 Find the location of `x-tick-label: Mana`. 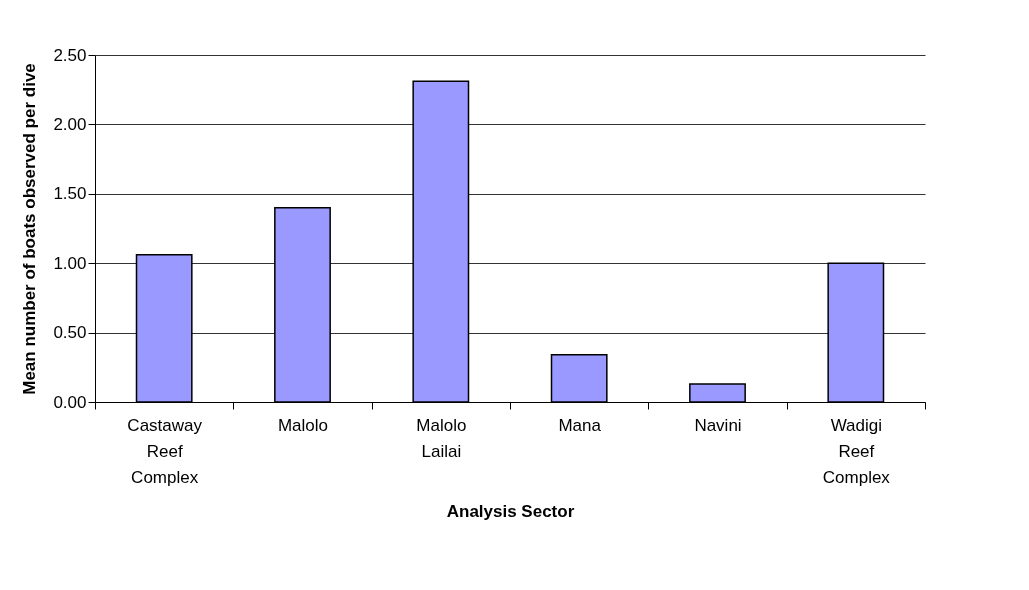

x-tick-label: Mana is located at coordinates (580, 425).